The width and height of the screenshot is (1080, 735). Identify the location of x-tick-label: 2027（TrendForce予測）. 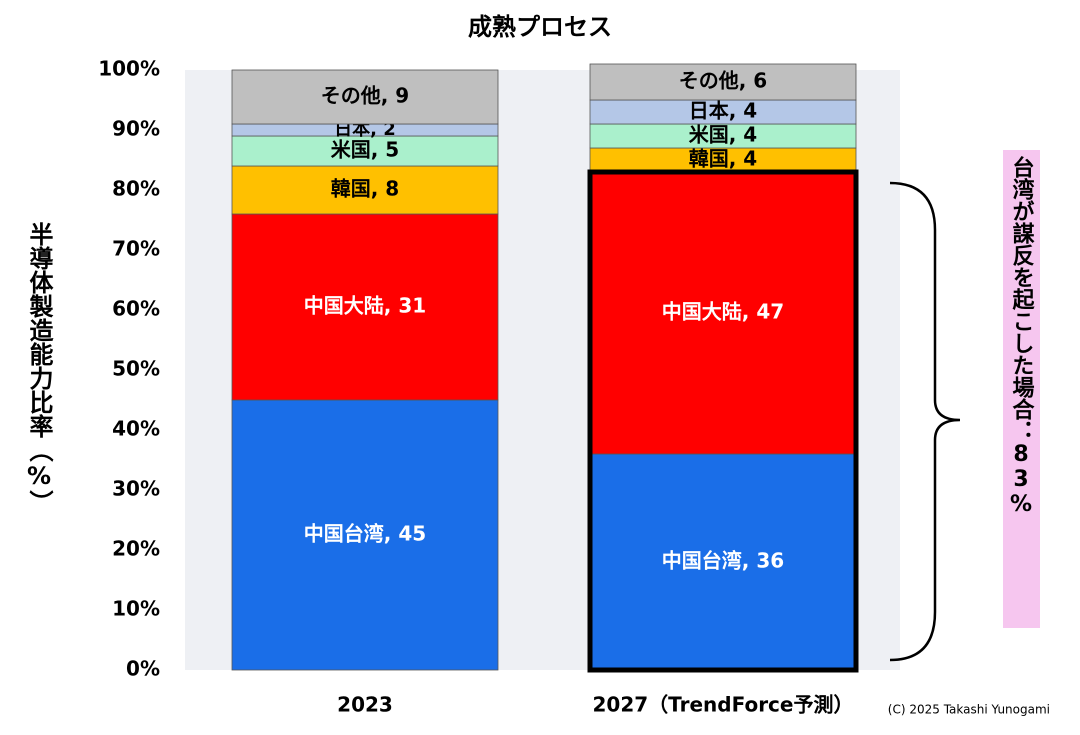
(723, 705).